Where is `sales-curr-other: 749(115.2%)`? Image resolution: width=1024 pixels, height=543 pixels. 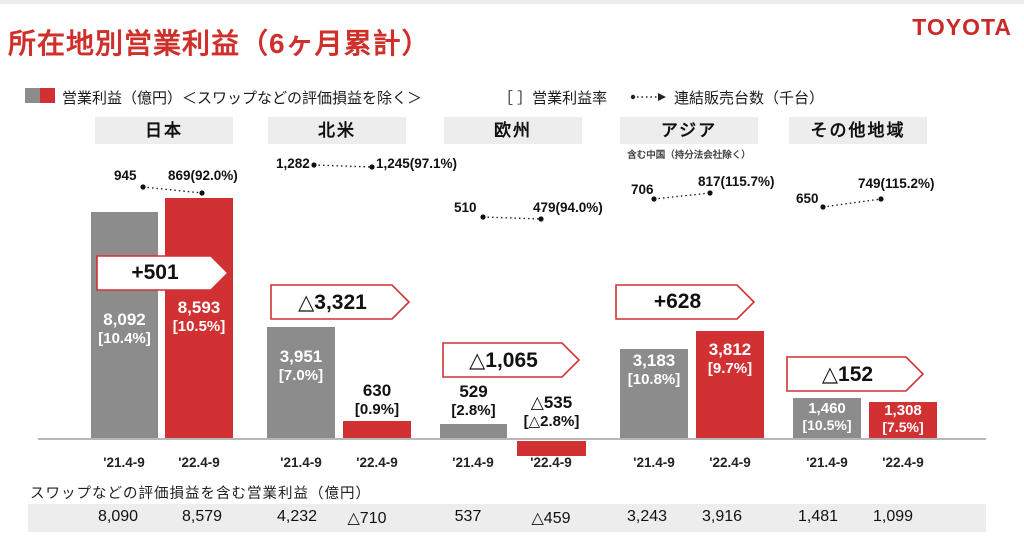 sales-curr-other: 749(115.2%) is located at coordinates (896, 183).